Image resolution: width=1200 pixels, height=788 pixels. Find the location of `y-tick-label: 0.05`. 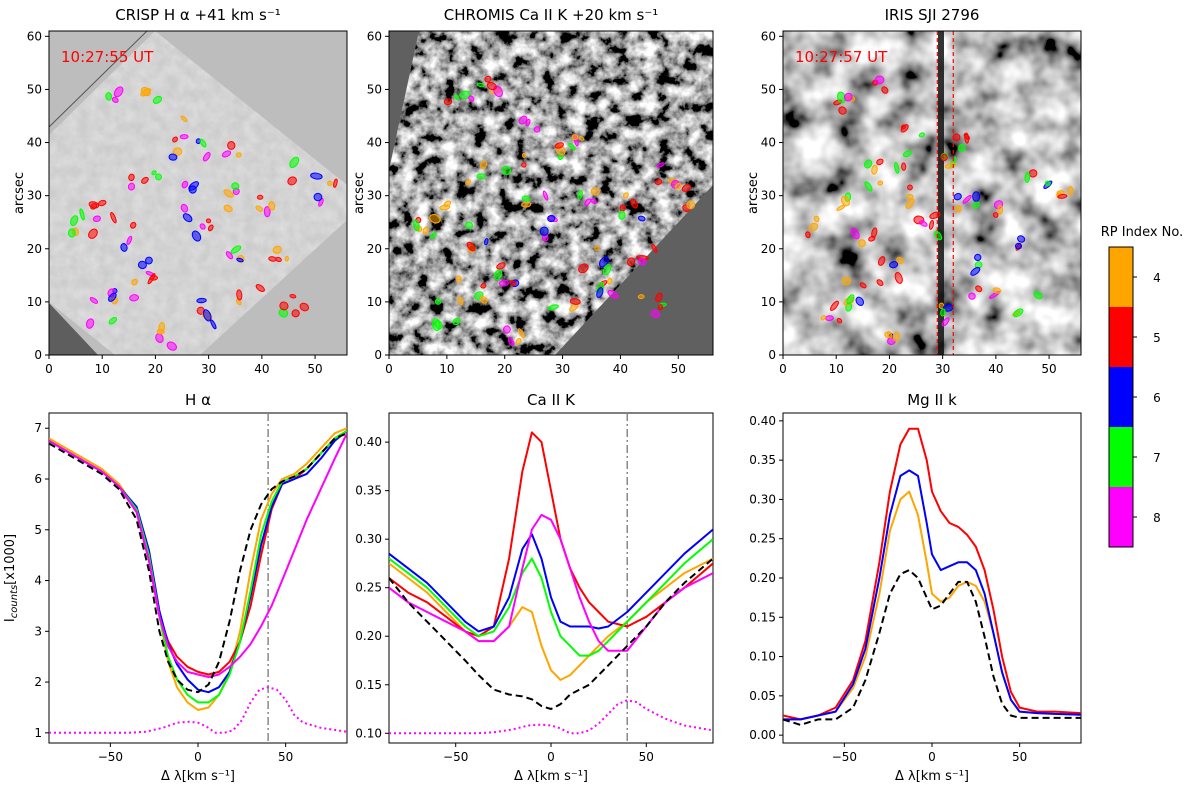

y-tick-label: 0.05 is located at coordinates (762, 696).